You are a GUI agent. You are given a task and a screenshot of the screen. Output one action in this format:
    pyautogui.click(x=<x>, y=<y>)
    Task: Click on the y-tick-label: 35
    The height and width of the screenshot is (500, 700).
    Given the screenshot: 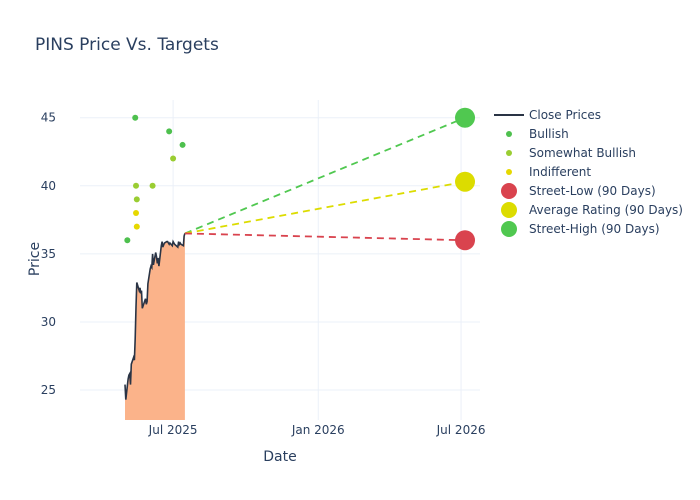 What is the action you would take?
    pyautogui.click(x=48, y=254)
    